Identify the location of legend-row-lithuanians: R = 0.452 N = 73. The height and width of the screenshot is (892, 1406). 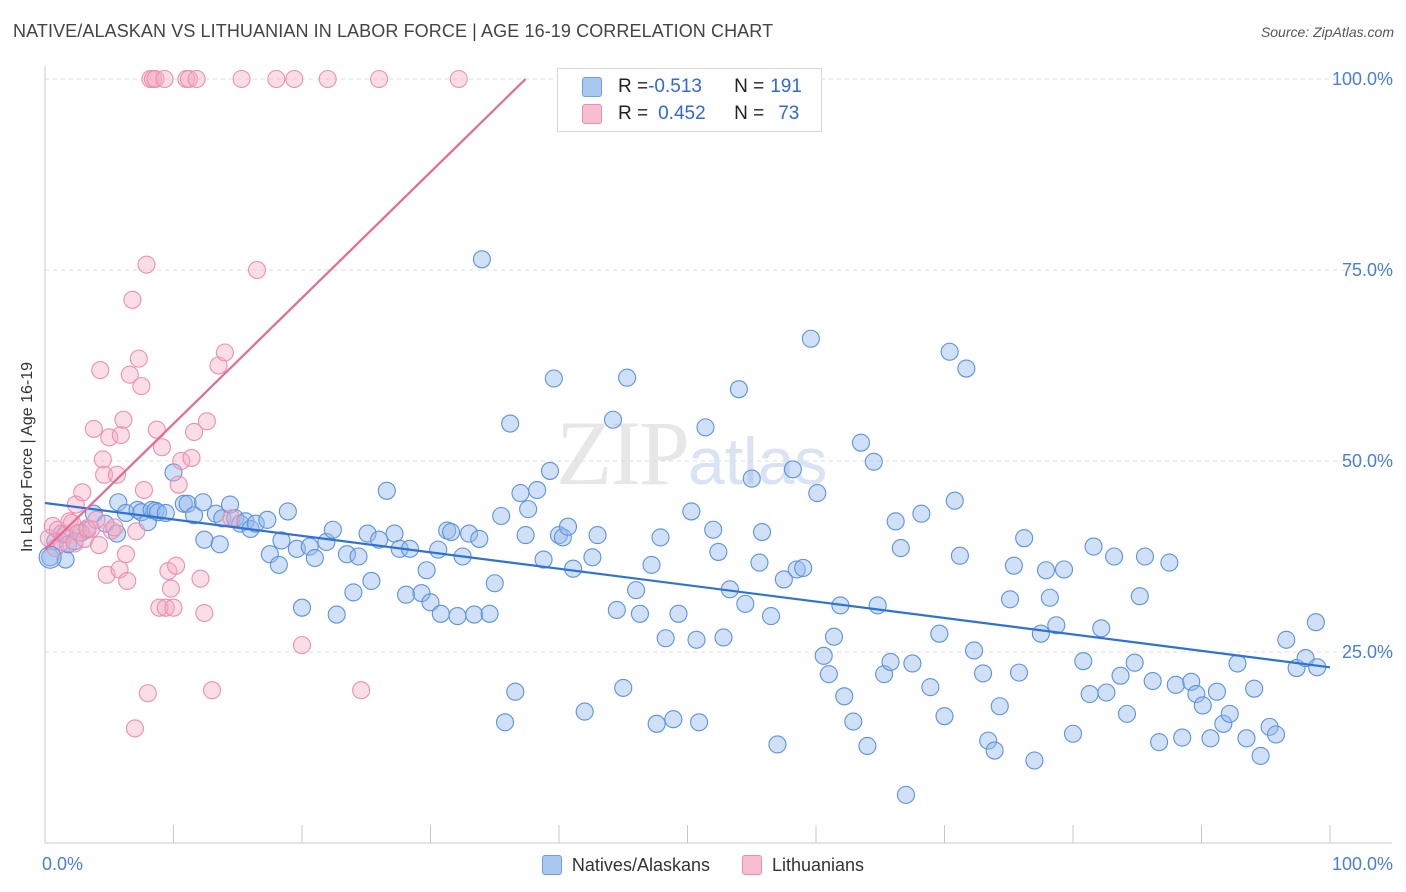
(690, 114).